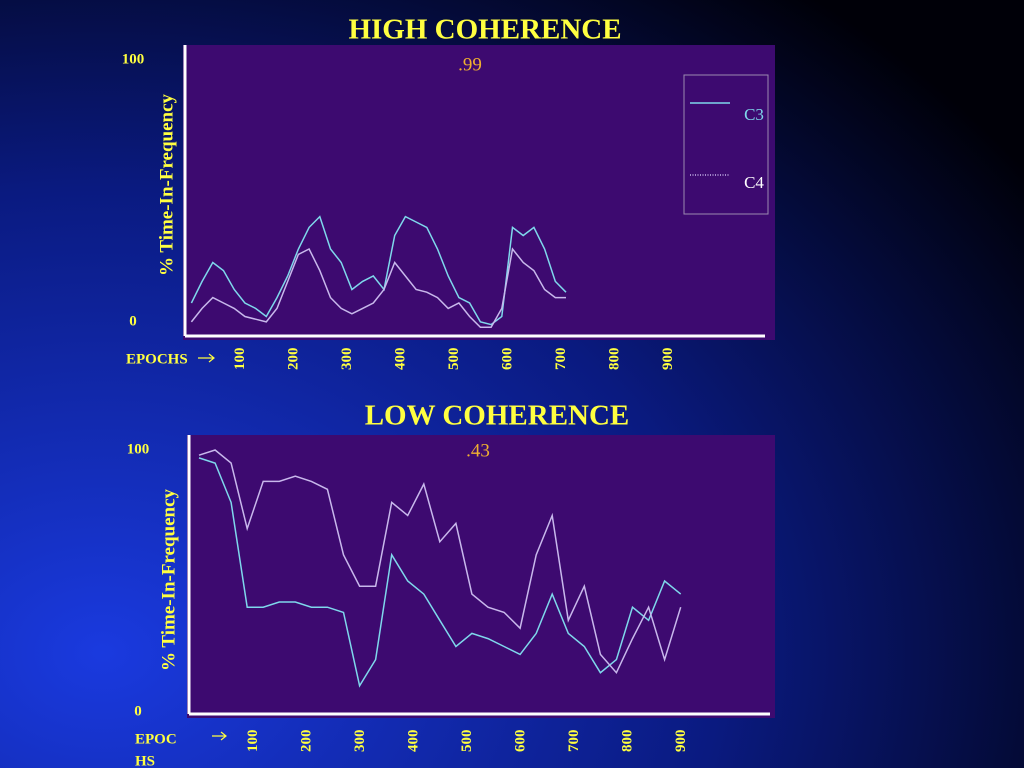  What do you see at coordinates (145, 760) in the screenshot?
I see `x-axis-label: HS` at bounding box center [145, 760].